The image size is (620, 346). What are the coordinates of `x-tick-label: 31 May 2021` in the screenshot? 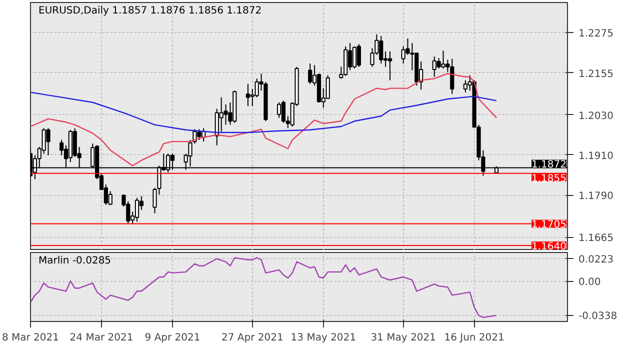 It's located at (403, 338).